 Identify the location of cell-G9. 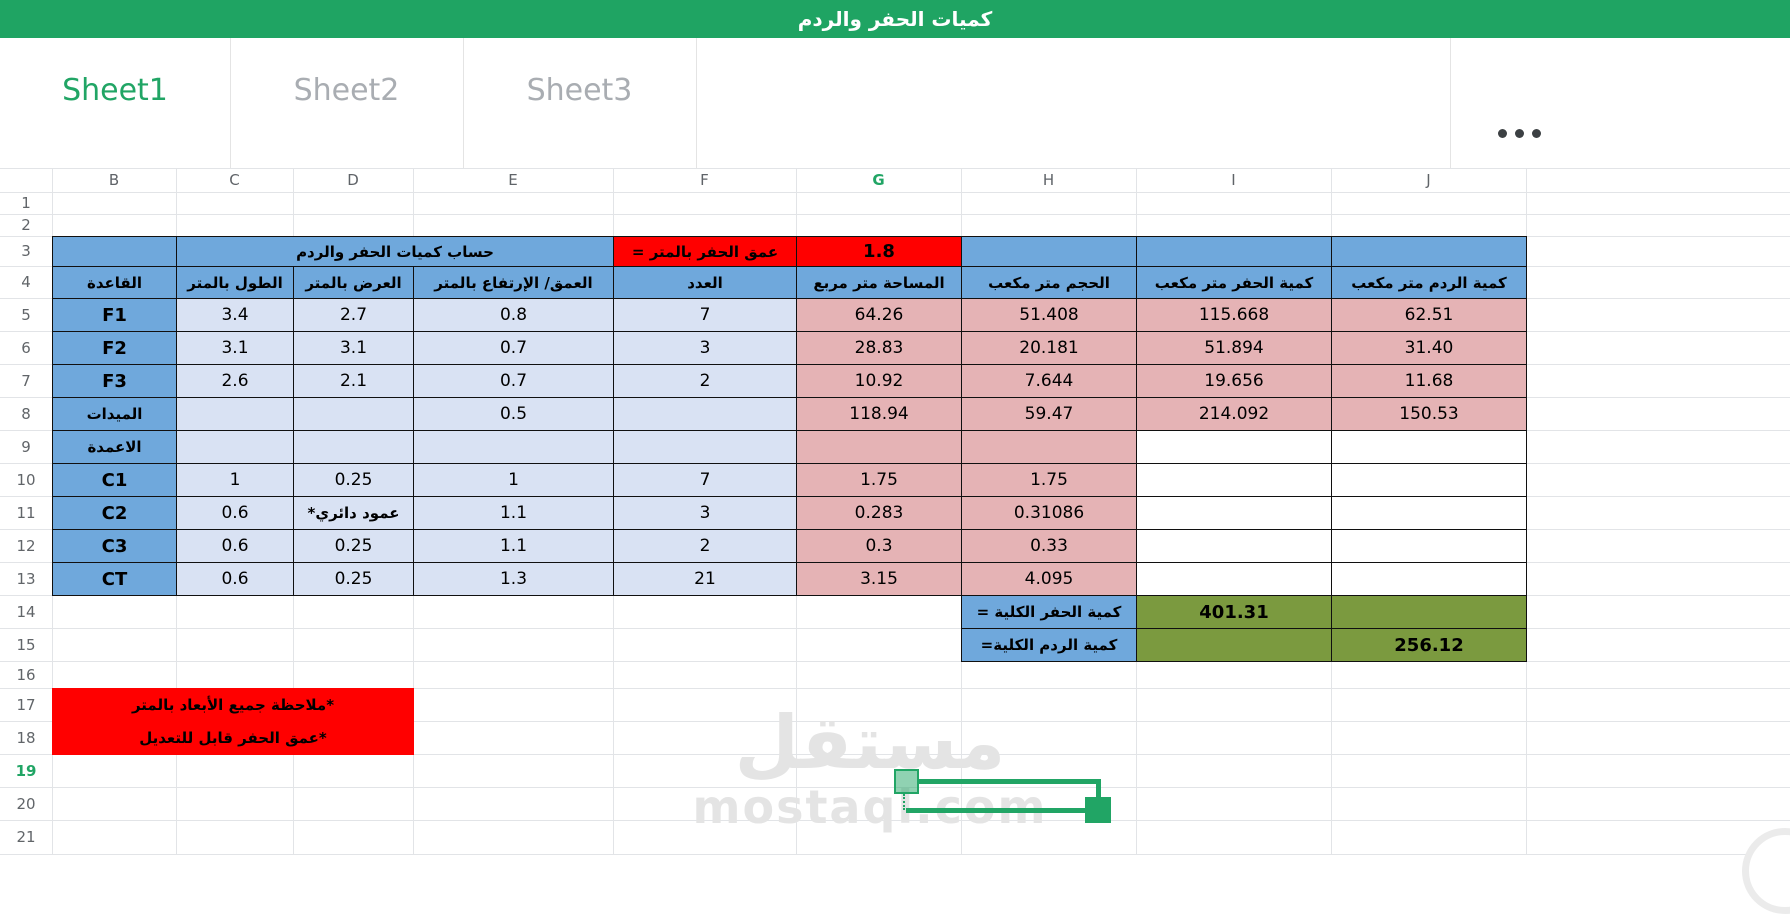
(879, 447).